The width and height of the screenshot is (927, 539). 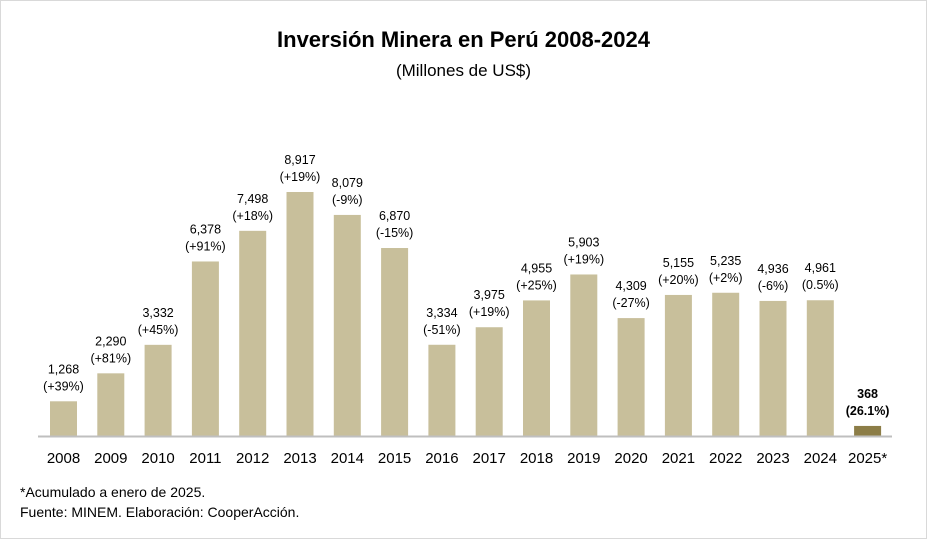 I want to click on bar-2016, so click(x=442, y=390).